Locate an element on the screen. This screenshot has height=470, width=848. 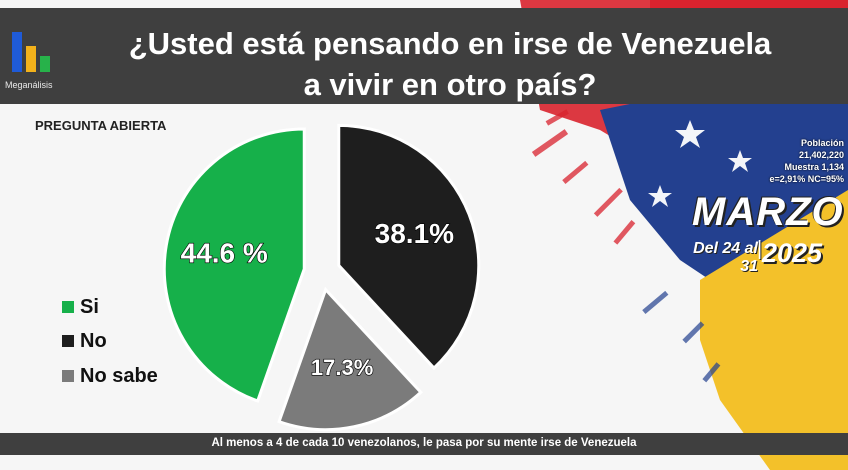
legend-label-no-sabe: No sabe is located at coordinates (119, 376).